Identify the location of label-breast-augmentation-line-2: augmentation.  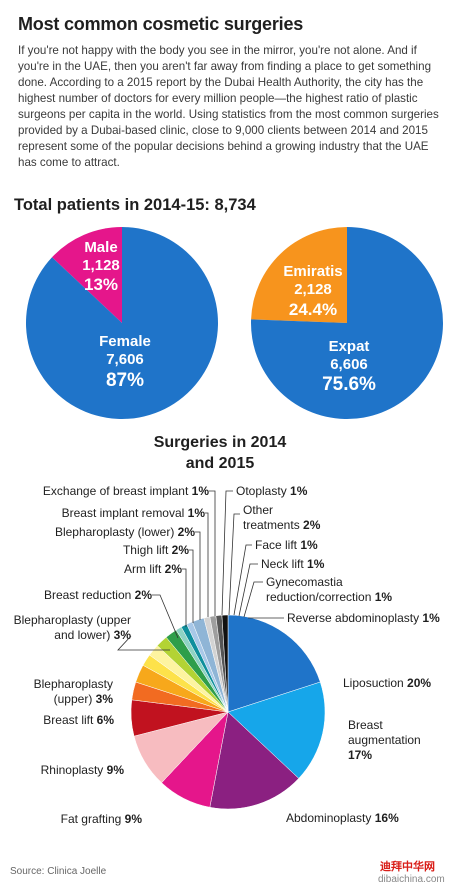
(384, 740).